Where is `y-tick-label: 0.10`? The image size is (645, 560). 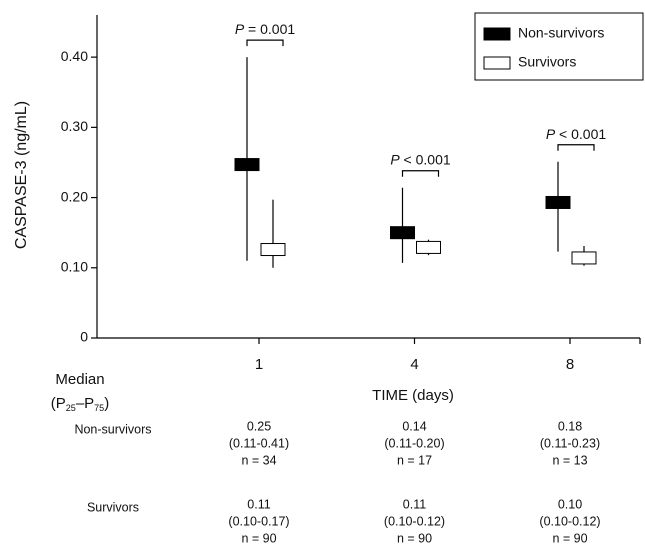
y-tick-label: 0.10 is located at coordinates (74, 266).